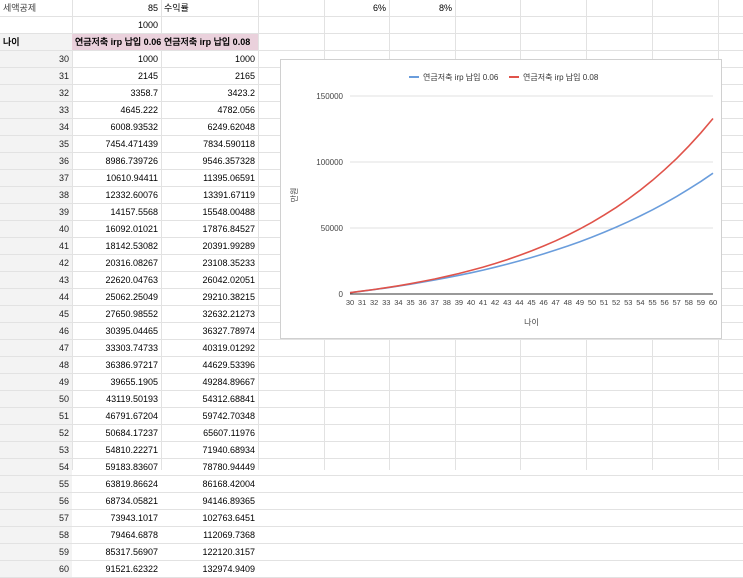  I want to click on cell-value-006: 20316.08267, so click(131, 263).